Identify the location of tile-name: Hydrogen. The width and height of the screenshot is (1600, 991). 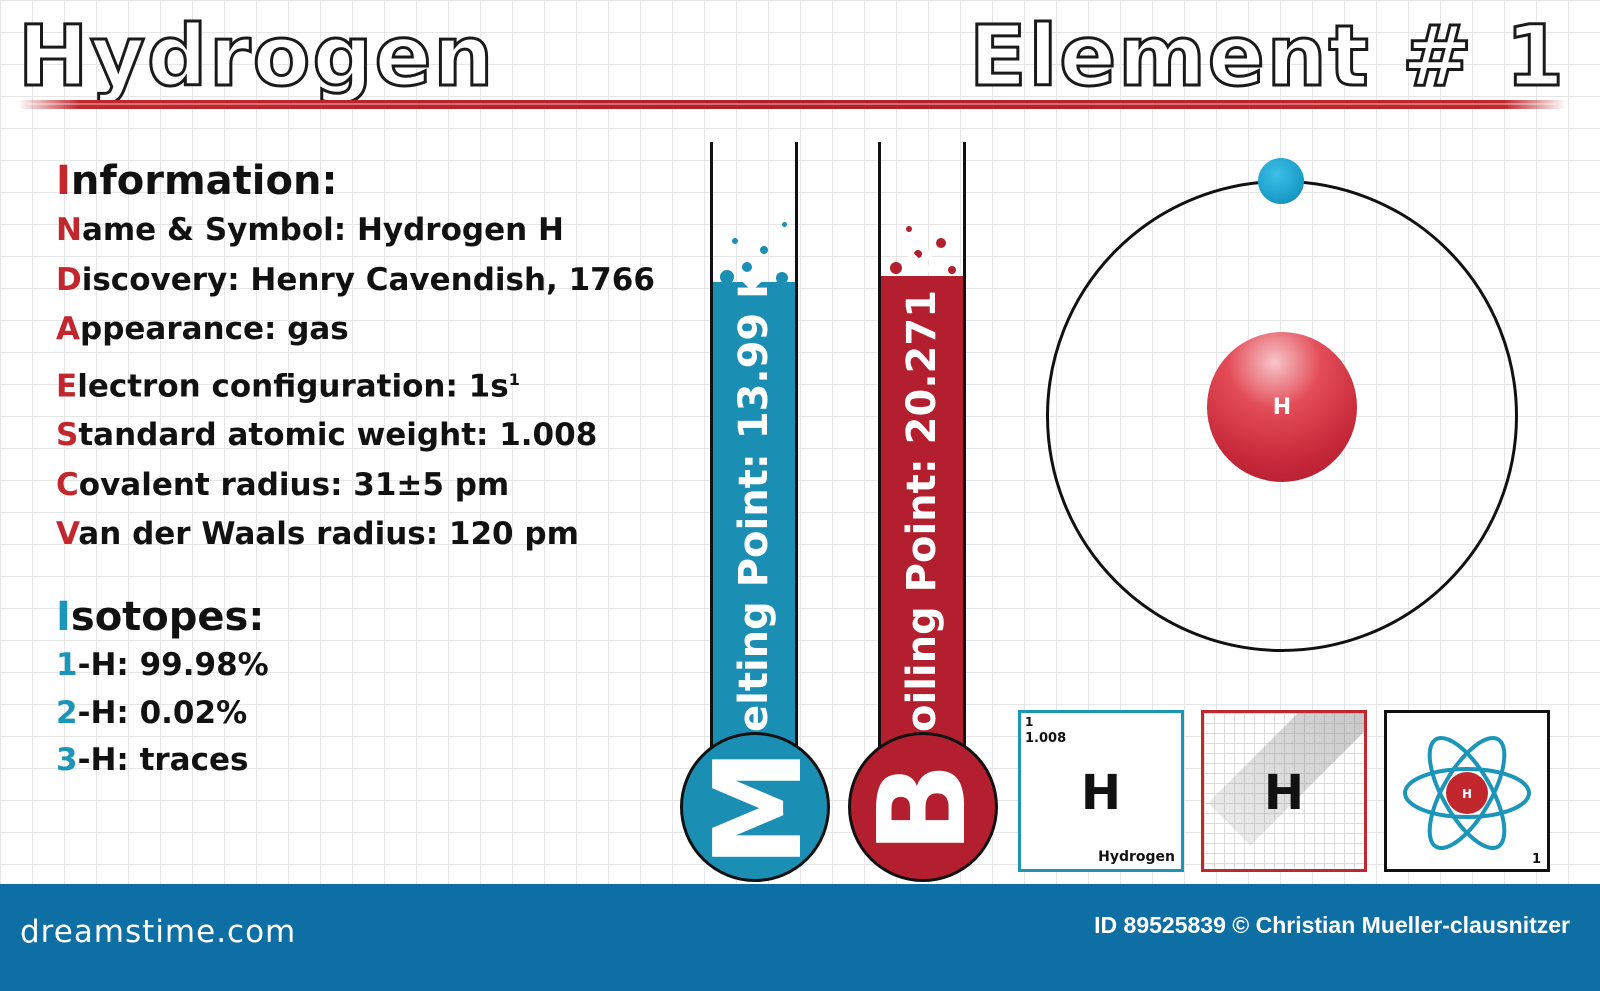
(1136, 857).